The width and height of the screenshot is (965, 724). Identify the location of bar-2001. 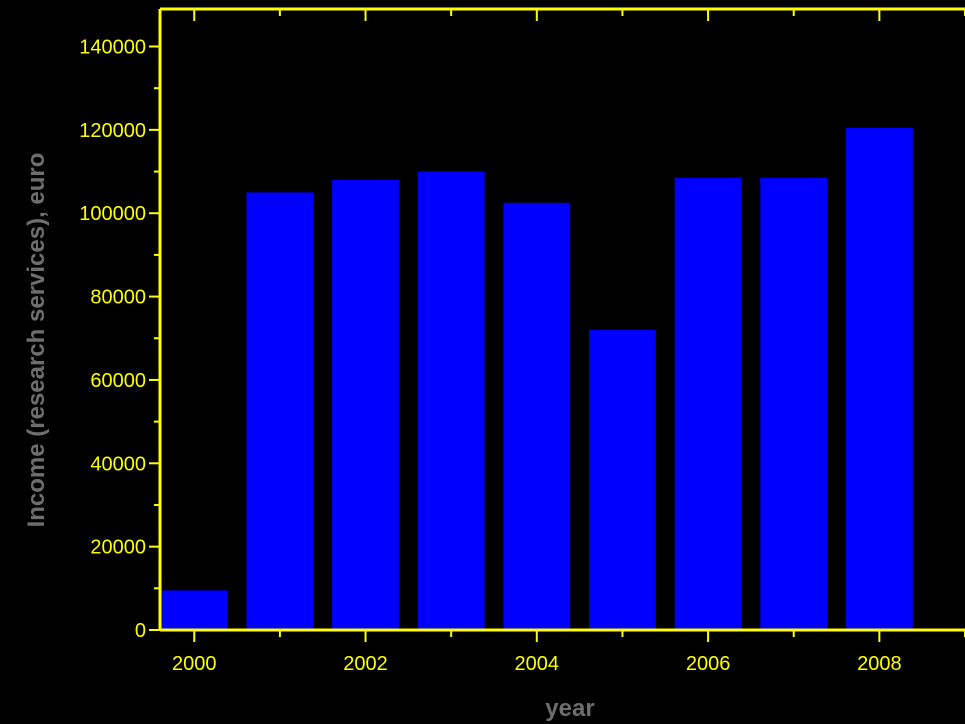
(280, 411).